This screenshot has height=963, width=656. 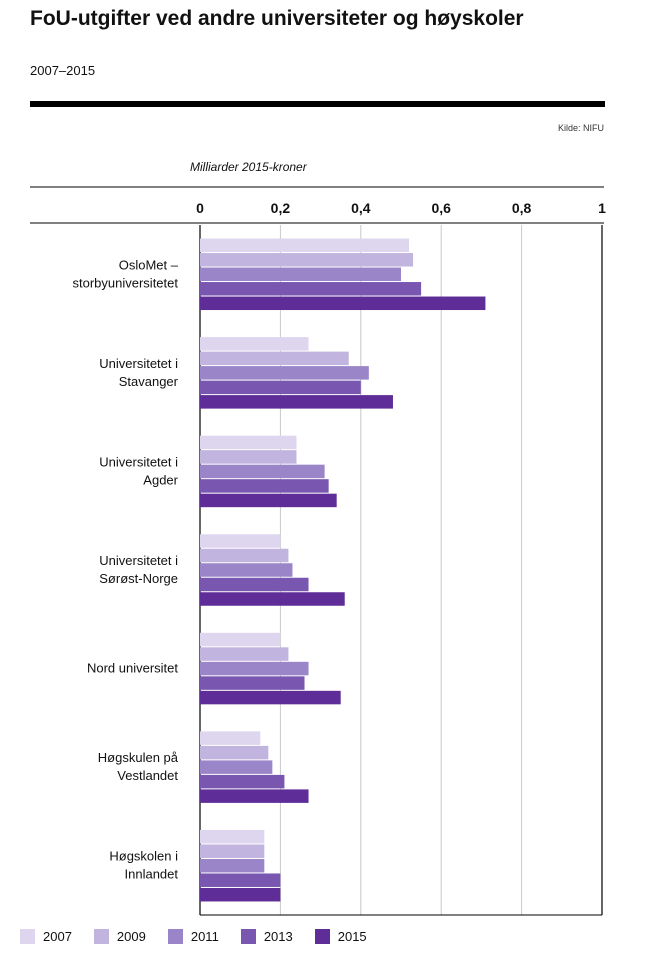 What do you see at coordinates (138, 757) in the screenshot?
I see `category-label: Høgskulen på` at bounding box center [138, 757].